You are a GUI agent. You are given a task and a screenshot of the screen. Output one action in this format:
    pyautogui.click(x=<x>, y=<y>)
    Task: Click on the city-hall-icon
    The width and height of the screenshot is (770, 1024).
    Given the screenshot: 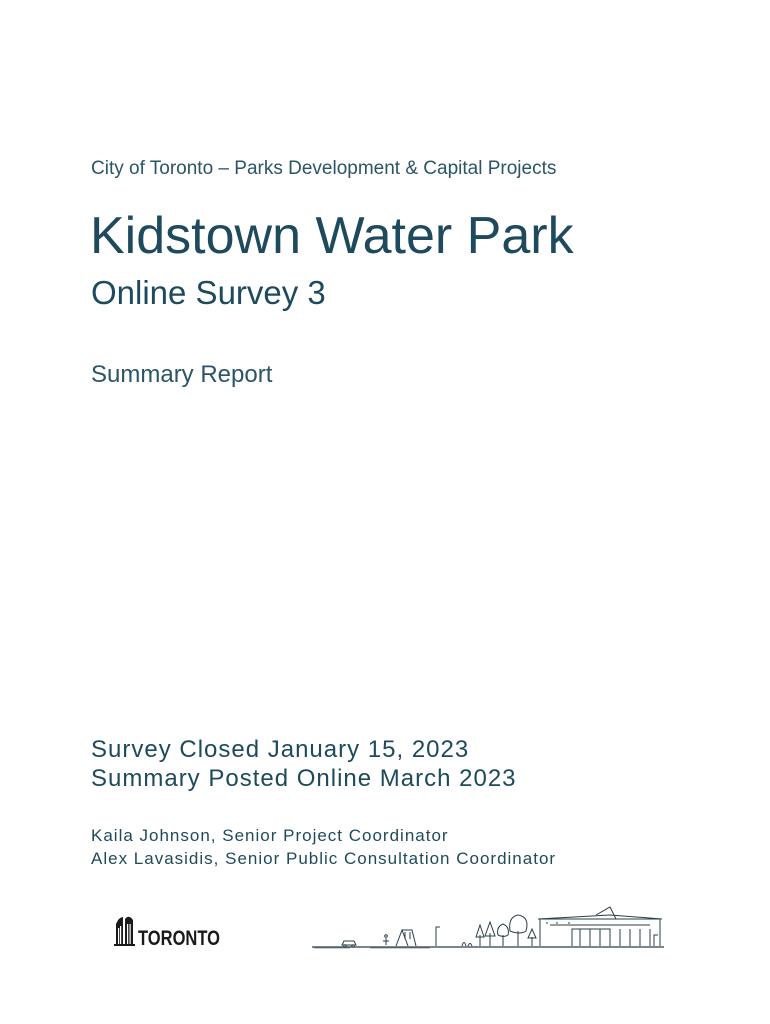 What is the action you would take?
    pyautogui.click(x=124, y=931)
    